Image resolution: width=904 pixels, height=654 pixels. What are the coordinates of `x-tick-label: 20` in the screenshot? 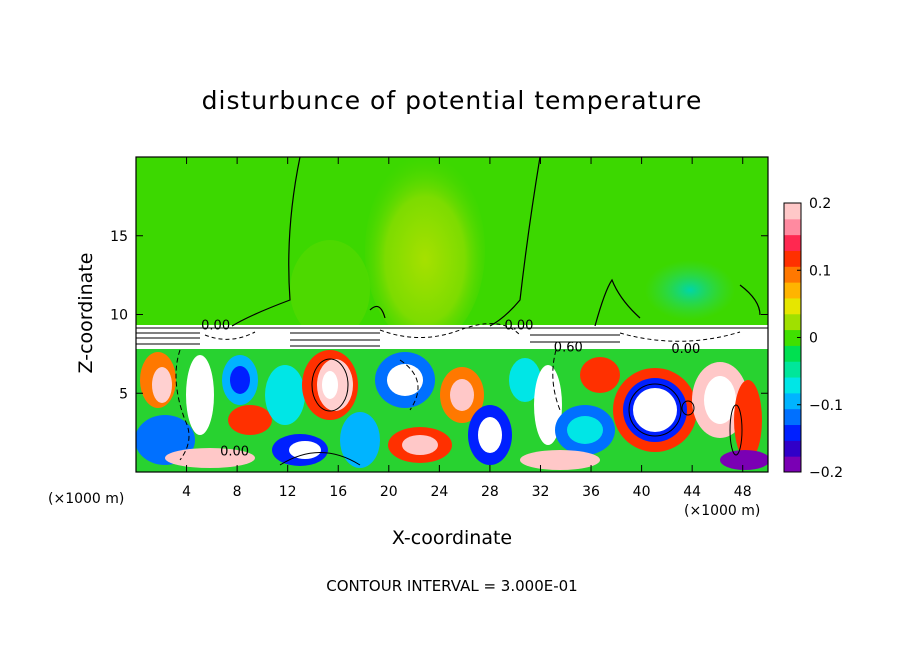 It's located at (389, 492).